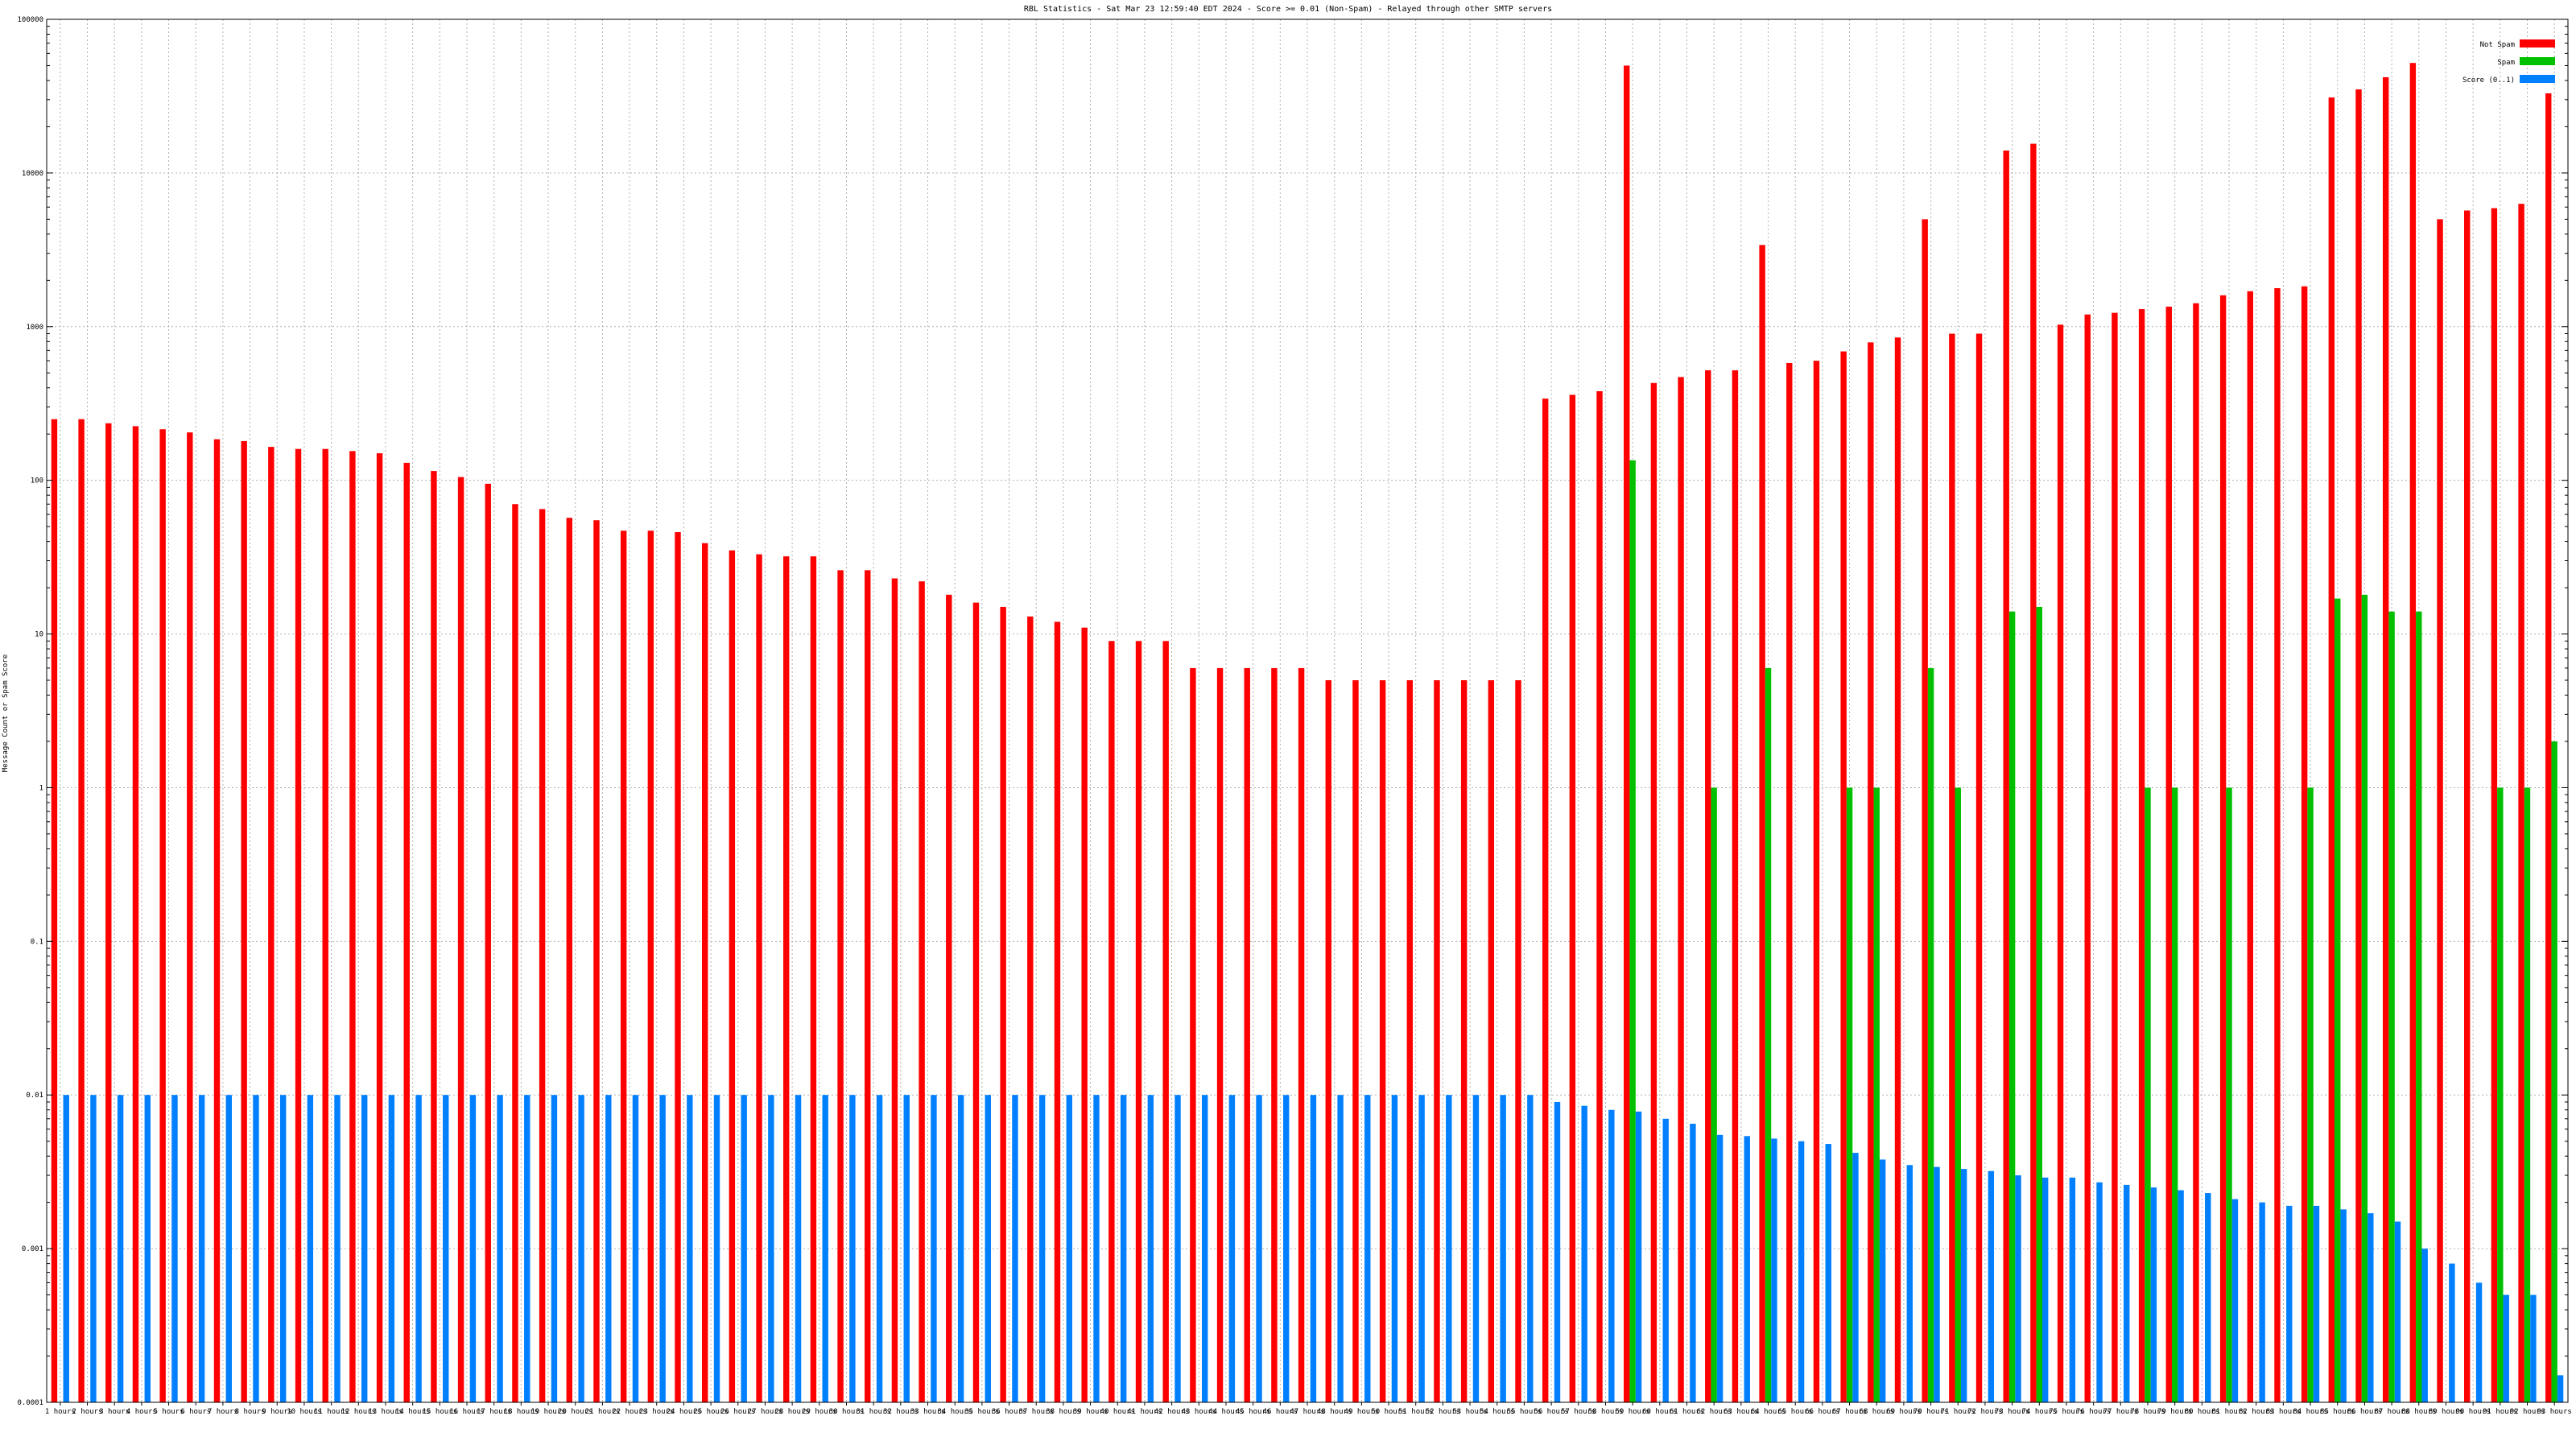 The image size is (2576, 1449). What do you see at coordinates (2527, 1412) in the screenshot?
I see `x-tick-label: 92 hours` at bounding box center [2527, 1412].